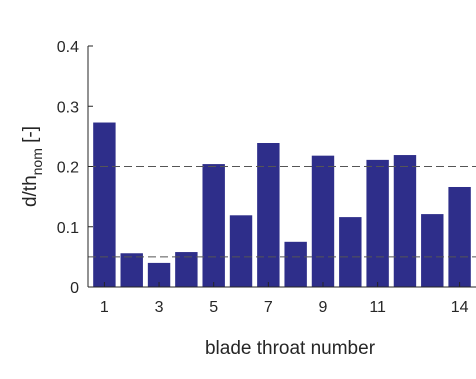 The width and height of the screenshot is (476, 379). I want to click on y-axis-label-unit: [-], so click(30, 137).